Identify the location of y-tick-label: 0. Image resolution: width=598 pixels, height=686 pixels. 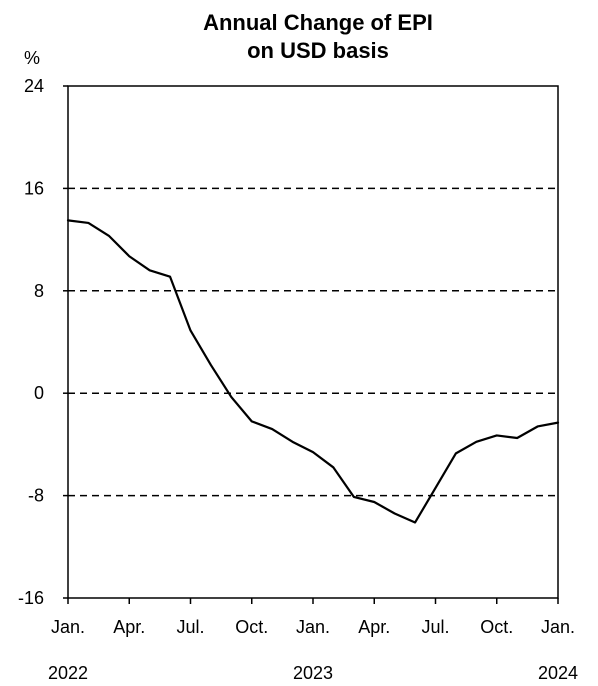
(39, 393).